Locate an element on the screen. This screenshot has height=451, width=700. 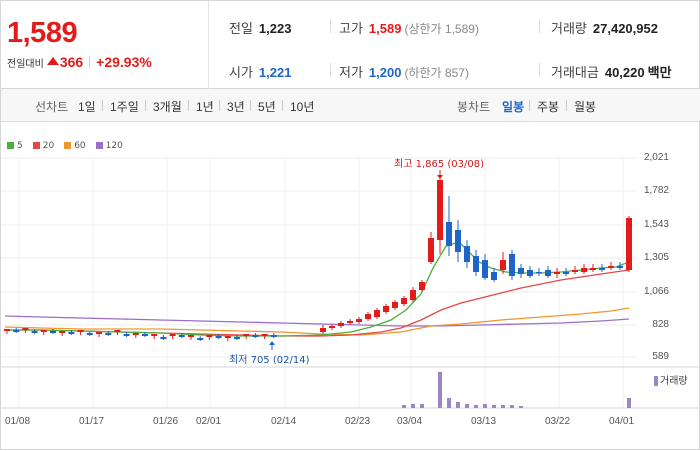
candle-weekly: 주봉 is located at coordinates (548, 107).